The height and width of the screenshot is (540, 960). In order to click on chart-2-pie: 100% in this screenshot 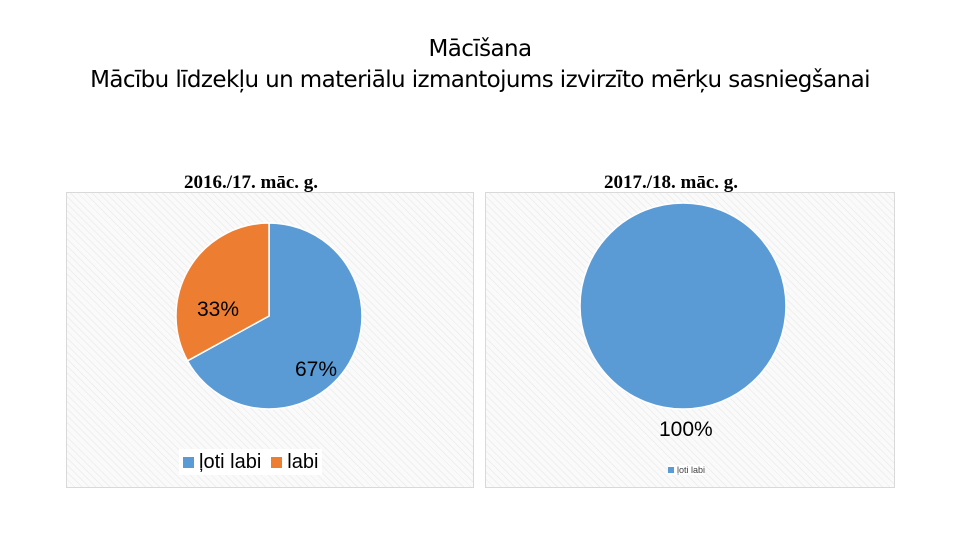, I will do `click(683, 321)`.